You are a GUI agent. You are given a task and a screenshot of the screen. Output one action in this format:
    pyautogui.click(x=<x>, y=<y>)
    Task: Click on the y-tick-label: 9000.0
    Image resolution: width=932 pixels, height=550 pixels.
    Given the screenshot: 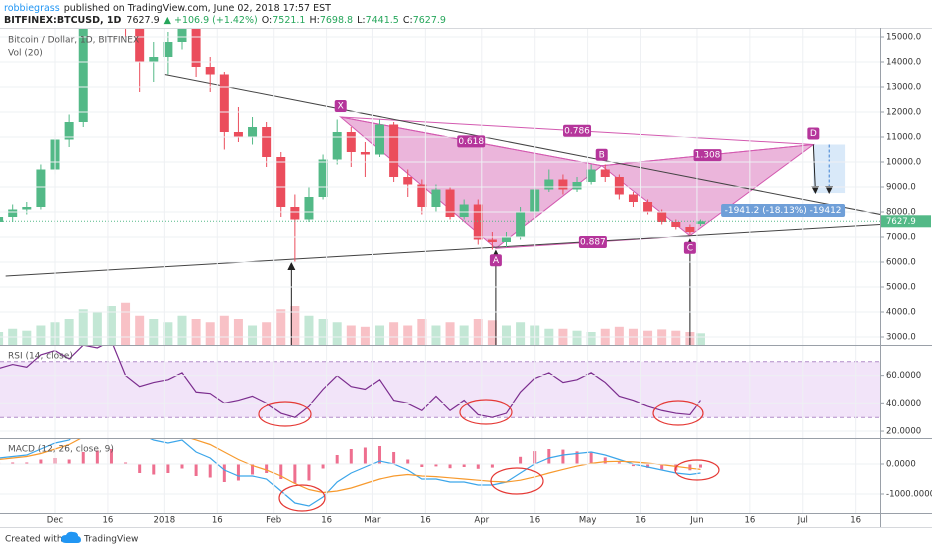 What is the action you would take?
    pyautogui.click(x=901, y=188)
    